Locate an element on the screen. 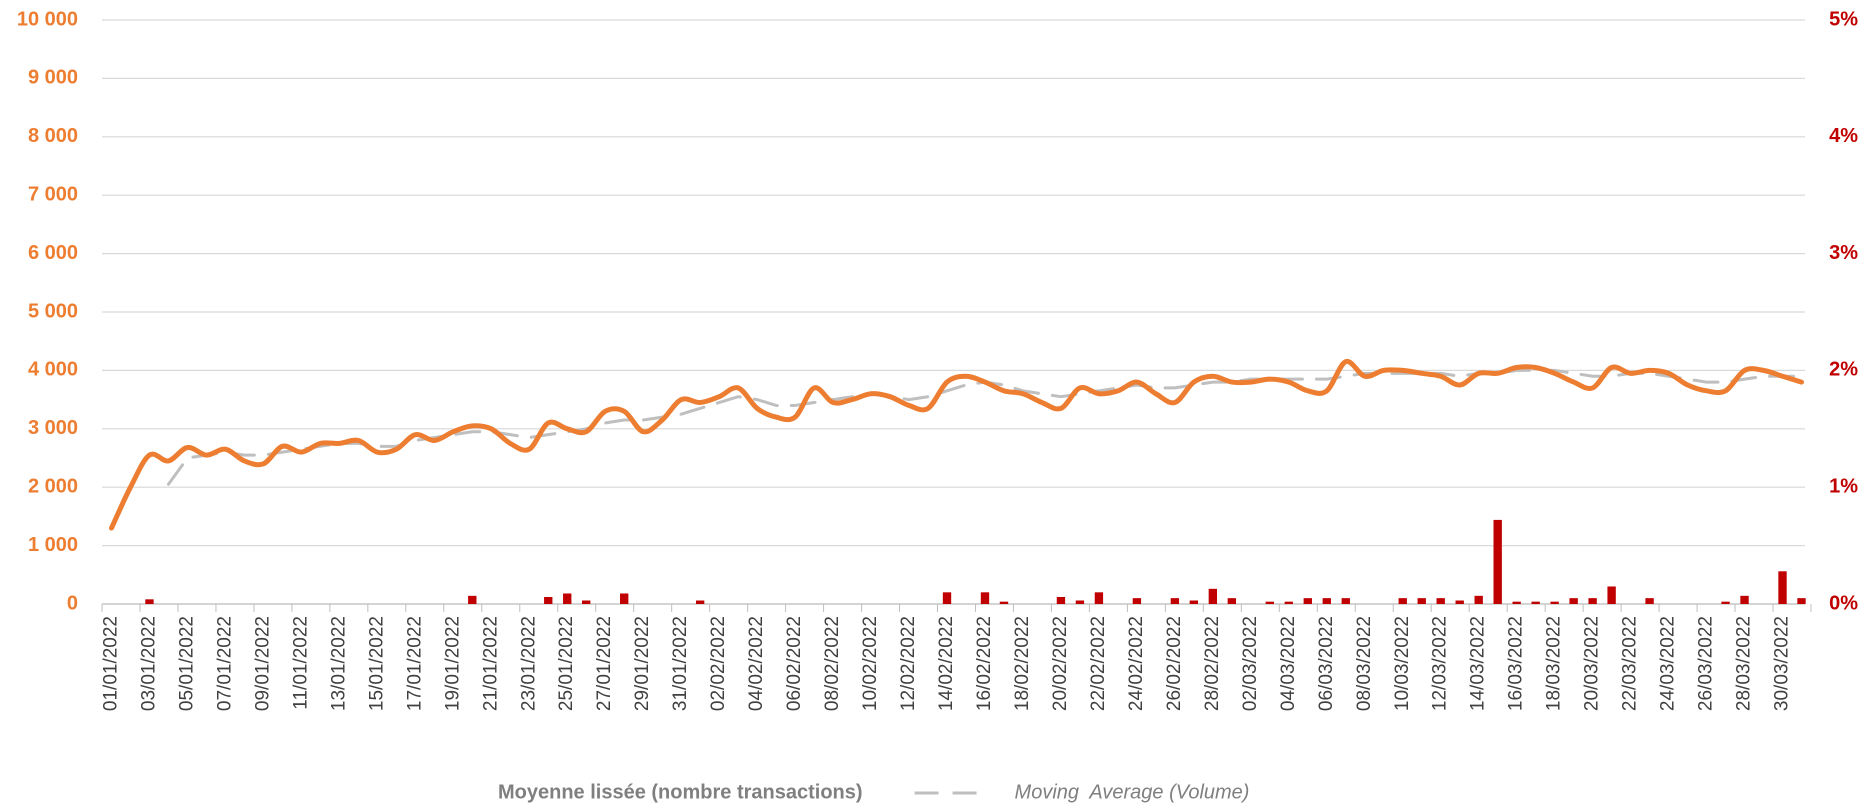 Image resolution: width=1869 pixels, height=811 pixels. line-series is located at coordinates (985, 427).